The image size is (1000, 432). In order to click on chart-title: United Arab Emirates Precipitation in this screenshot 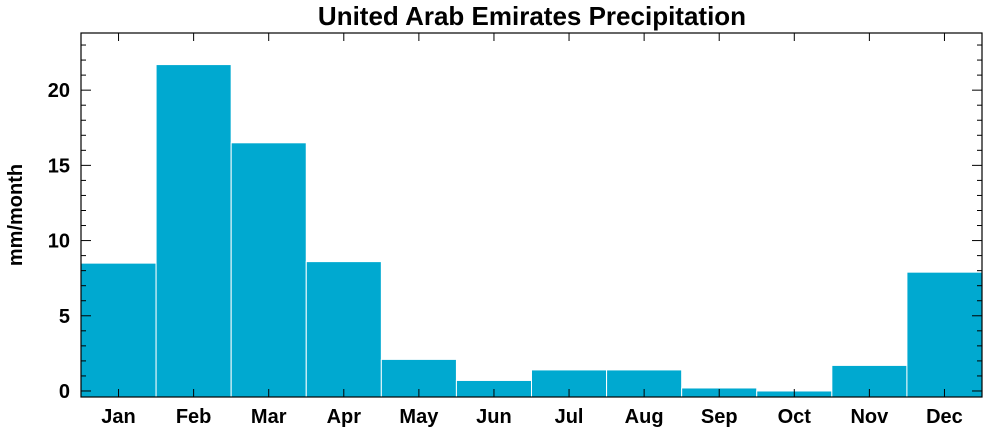, I will do `click(532, 16)`.